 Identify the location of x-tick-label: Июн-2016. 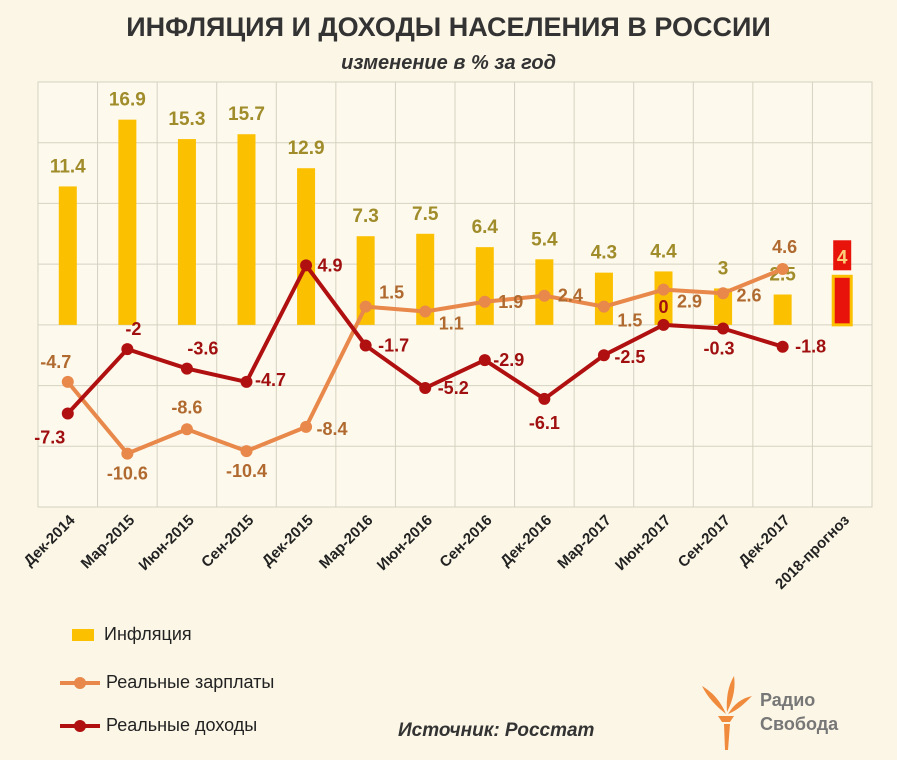
(405, 543).